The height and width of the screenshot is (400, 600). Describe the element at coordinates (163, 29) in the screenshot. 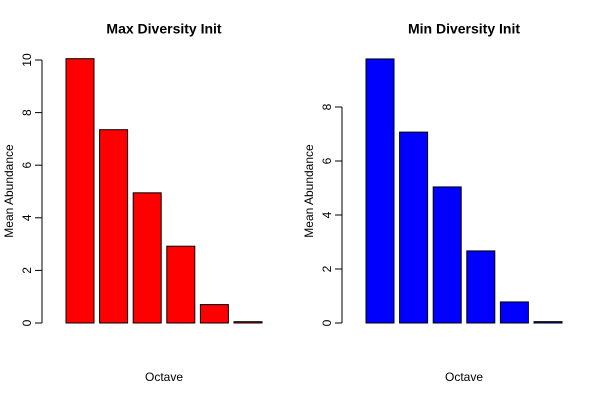

I see `chart-title: Max Diversity Init` at that location.